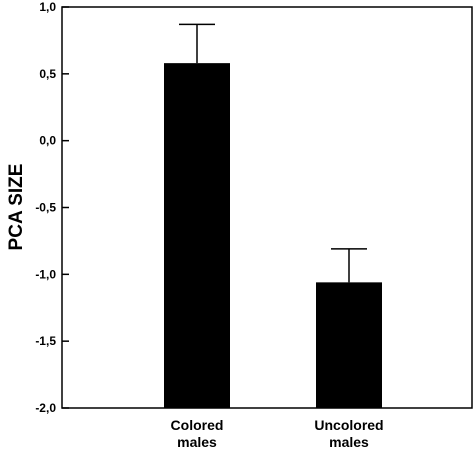  What do you see at coordinates (348, 425) in the screenshot?
I see `x-category-label: Uncolored` at bounding box center [348, 425].